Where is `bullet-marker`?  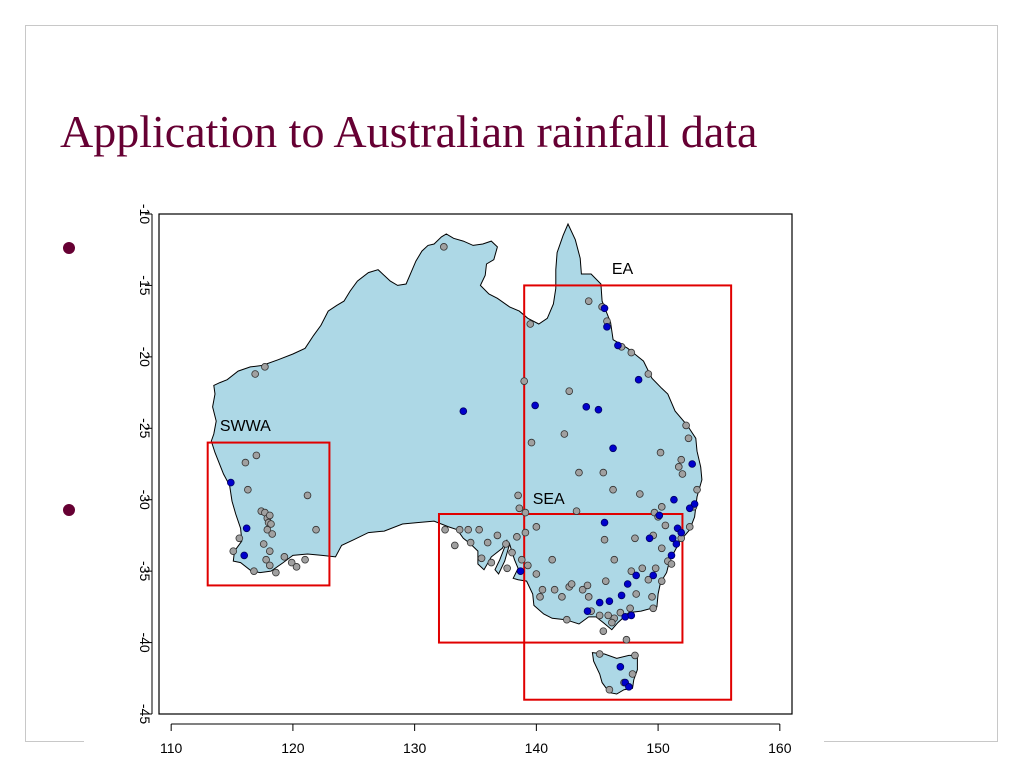 bullet-marker is located at coordinates (69, 510).